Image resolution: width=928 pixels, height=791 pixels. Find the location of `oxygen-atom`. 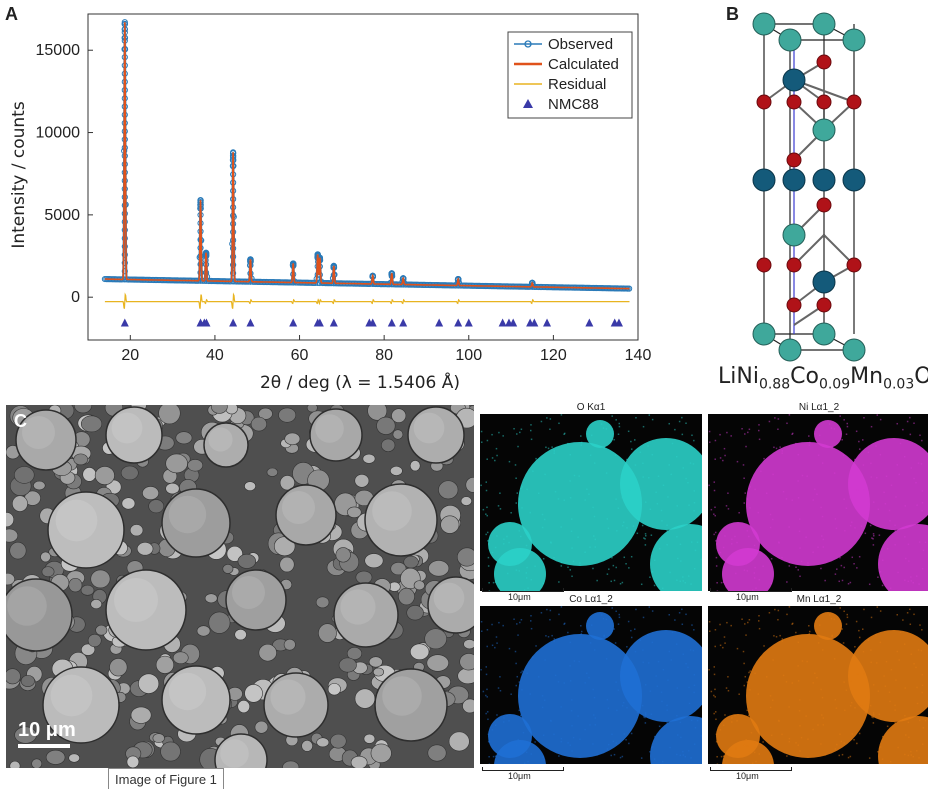

oxygen-atom is located at coordinates (824, 205).